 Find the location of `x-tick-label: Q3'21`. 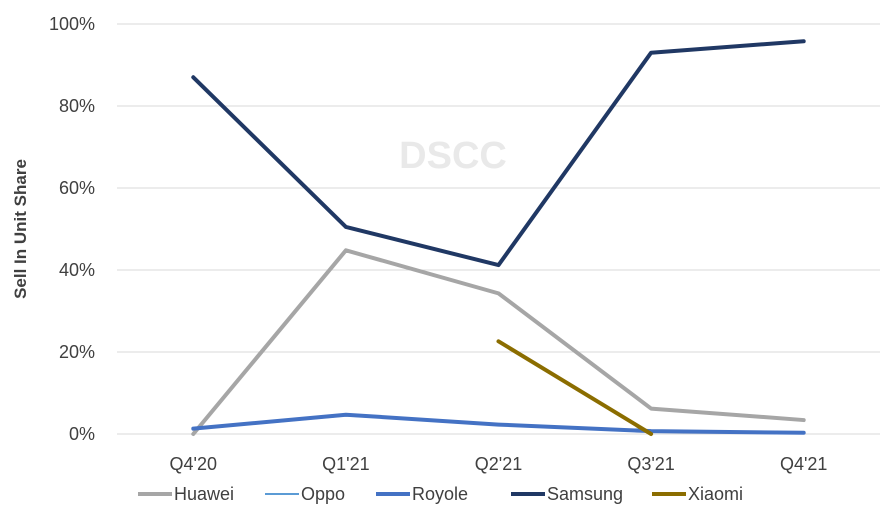

x-tick-label: Q3'21 is located at coordinates (650, 464).